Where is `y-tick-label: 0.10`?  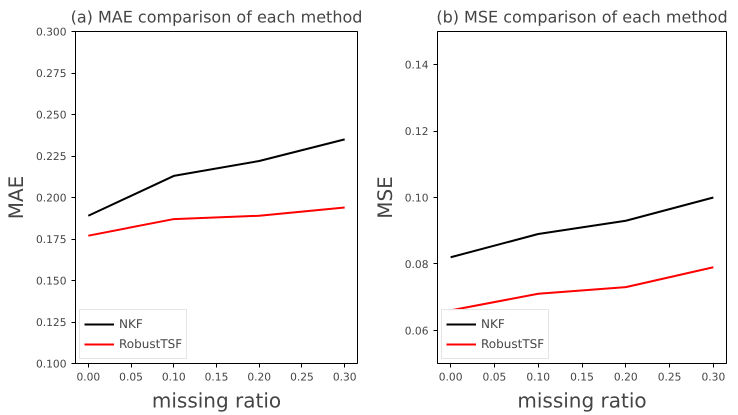
y-tick-label: 0.10 is located at coordinates (416, 198).